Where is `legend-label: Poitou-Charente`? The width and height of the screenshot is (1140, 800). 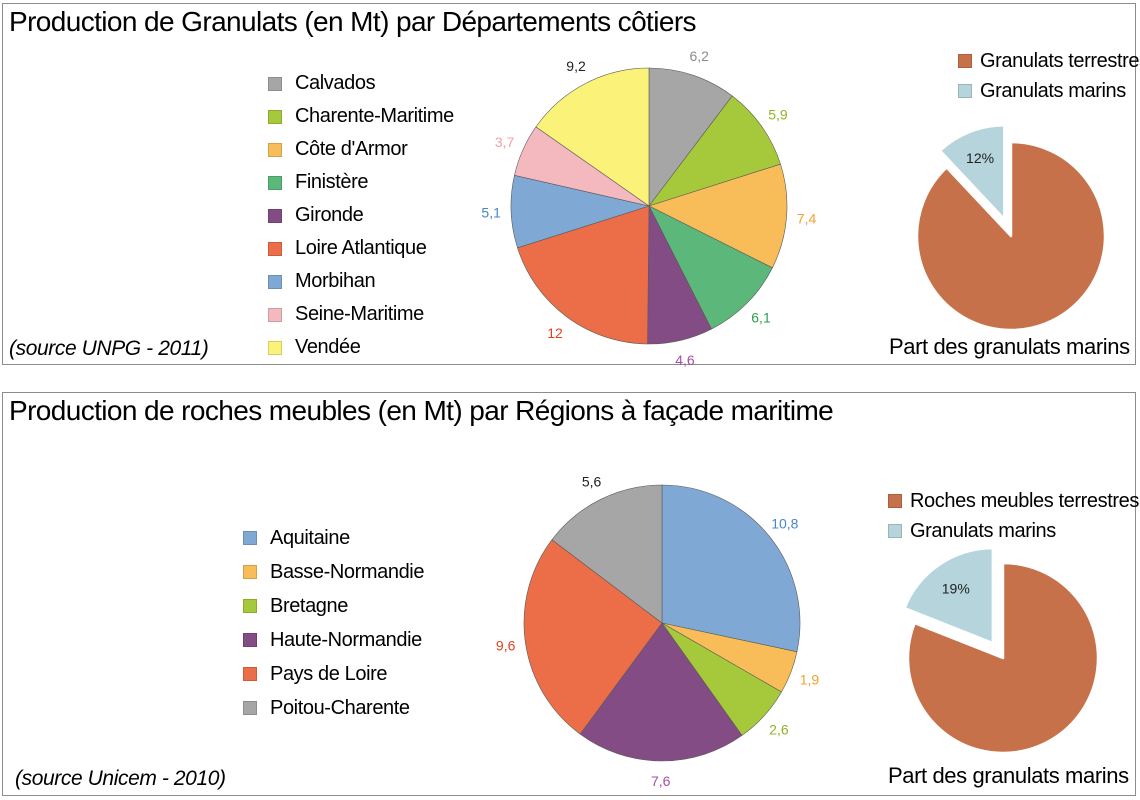
legend-label: Poitou-Charente is located at coordinates (340, 707).